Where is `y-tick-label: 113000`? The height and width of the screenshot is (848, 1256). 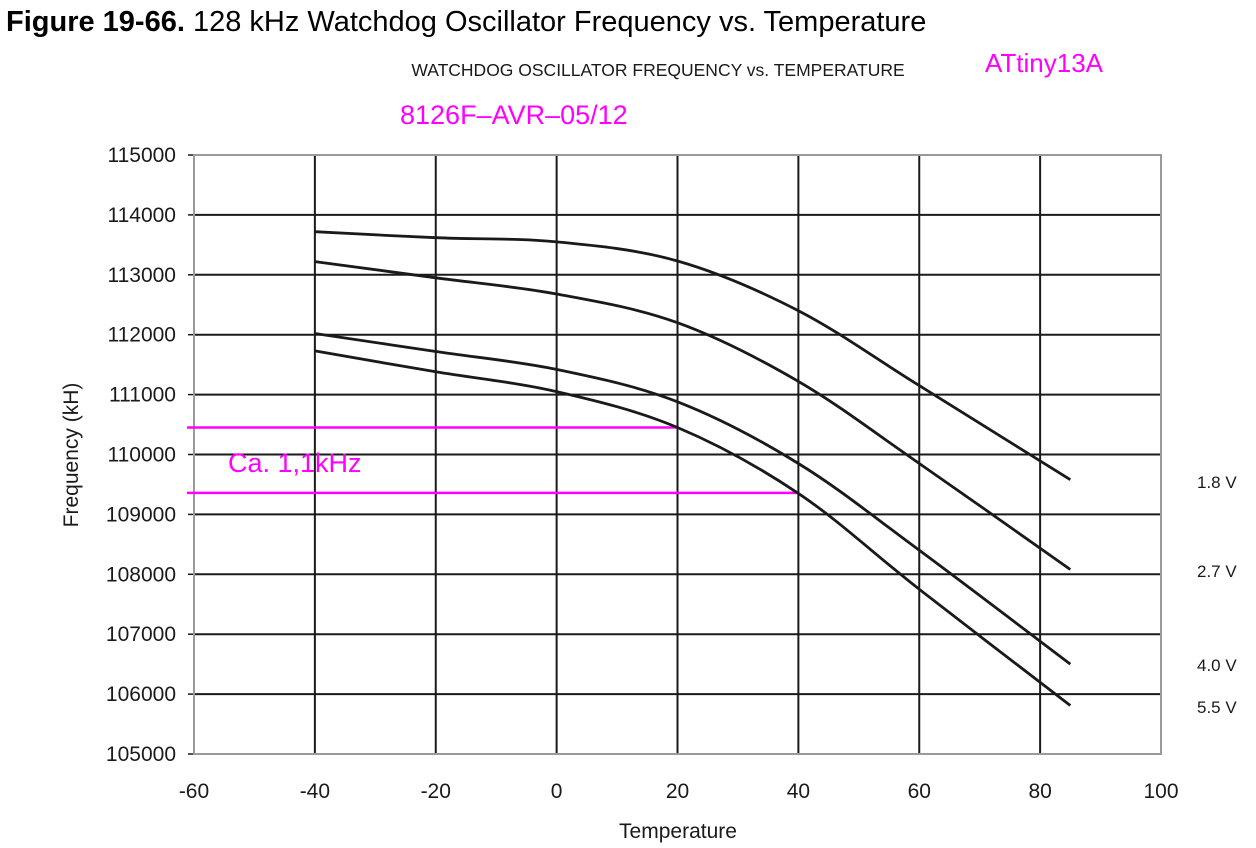 y-tick-label: 113000 is located at coordinates (141, 275).